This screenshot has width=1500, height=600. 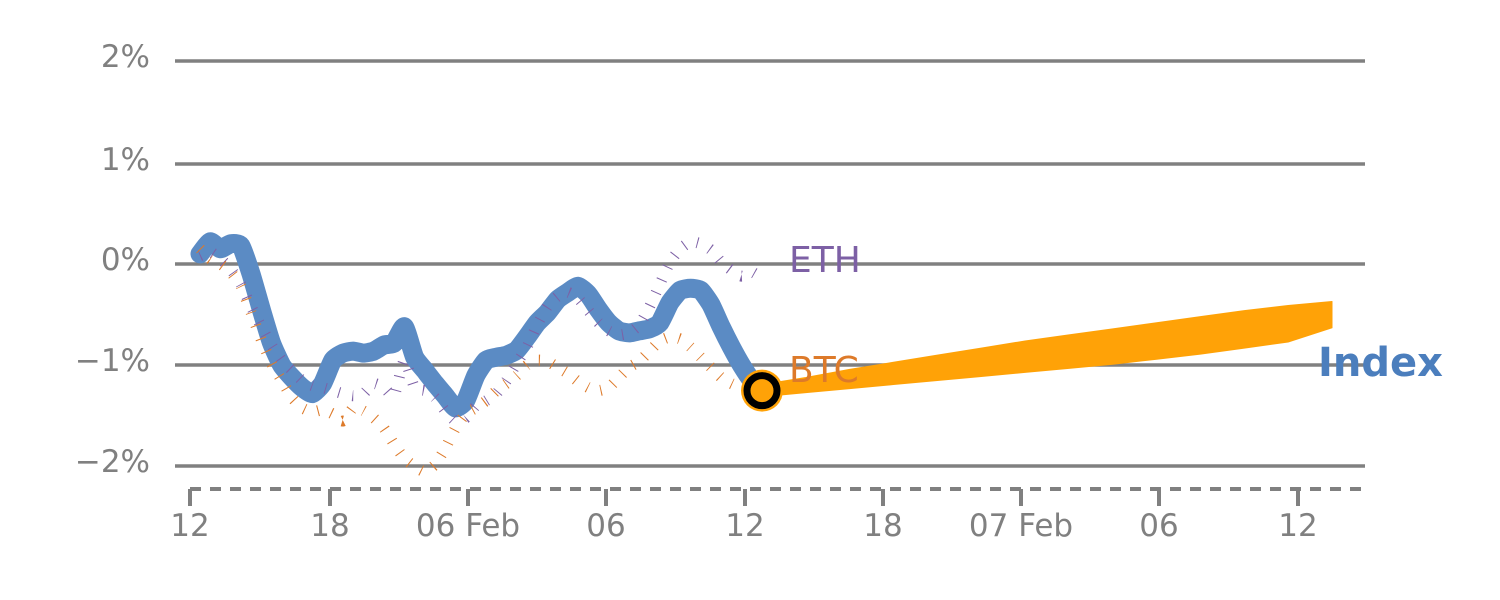 What do you see at coordinates (468, 526) in the screenshot?
I see `x-tick-label: 06 Feb` at bounding box center [468, 526].